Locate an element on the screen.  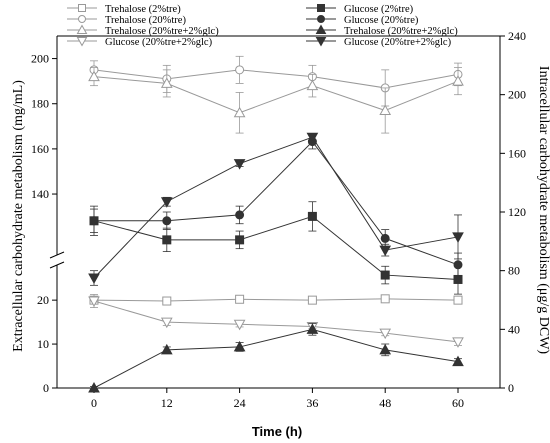
legend-item: Trehalose (20%tre) is located at coordinates (126, 20).